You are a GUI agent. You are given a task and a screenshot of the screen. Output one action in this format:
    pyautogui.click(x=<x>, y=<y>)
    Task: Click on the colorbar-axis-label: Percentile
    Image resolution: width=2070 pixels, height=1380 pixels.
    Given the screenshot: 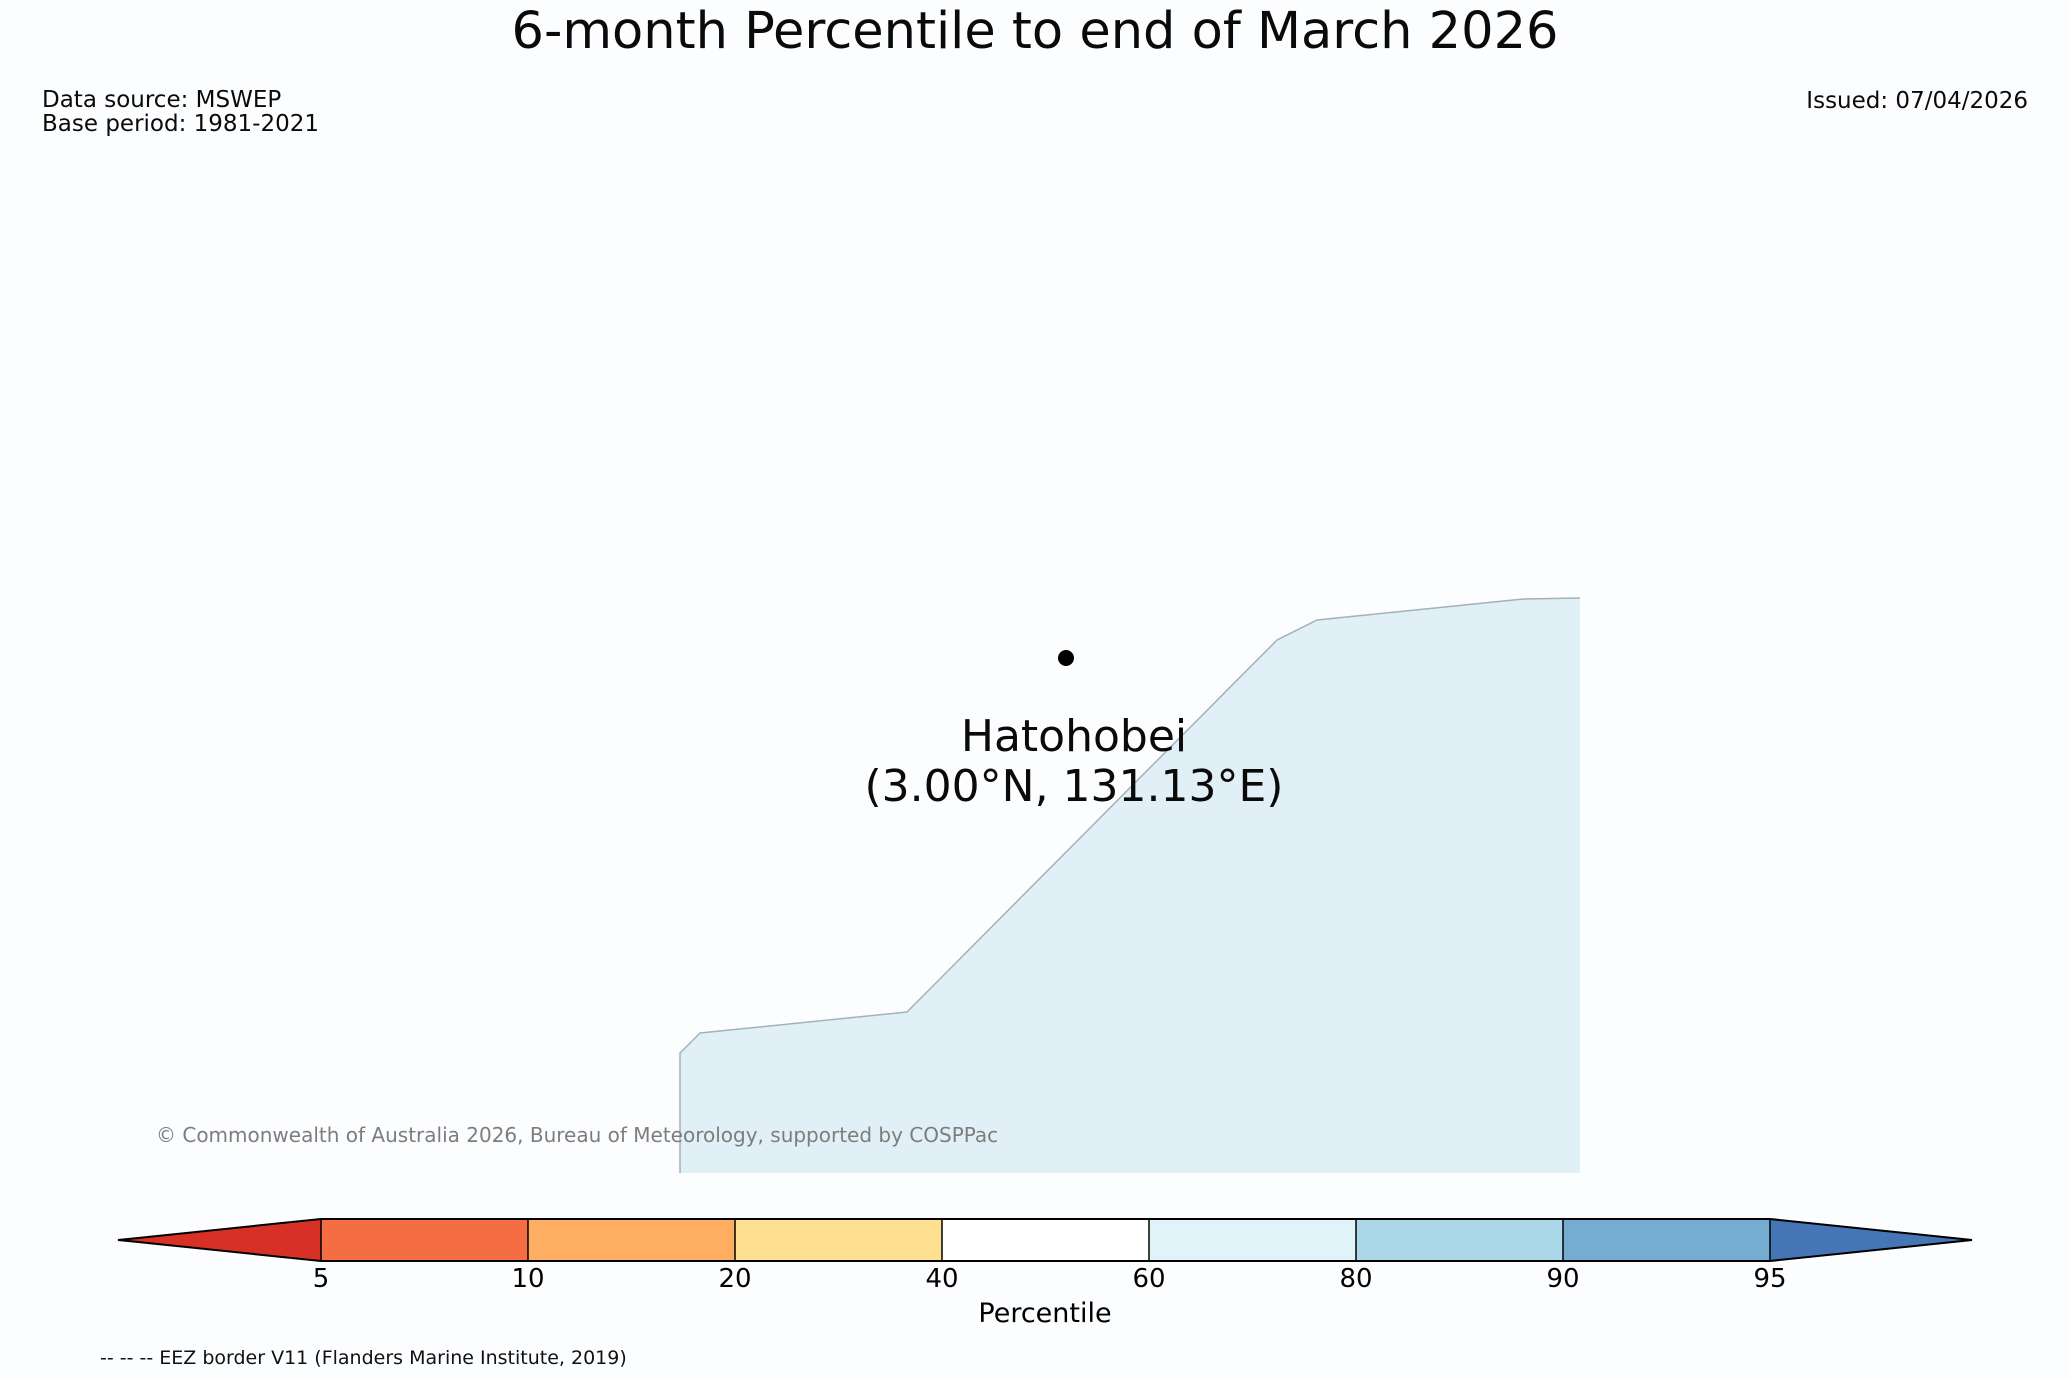 What is the action you would take?
    pyautogui.click(x=1045, y=1313)
    